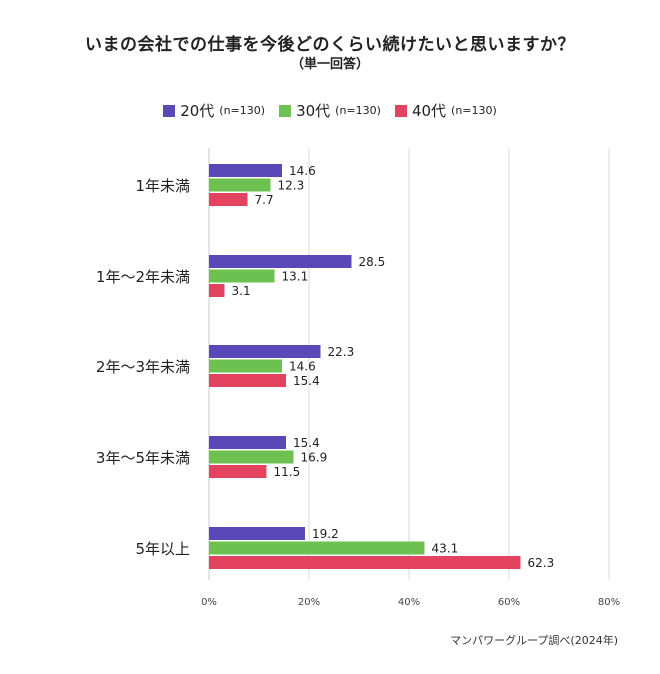  What do you see at coordinates (285, 110) in the screenshot?
I see `legend-swatch-30s` at bounding box center [285, 110].